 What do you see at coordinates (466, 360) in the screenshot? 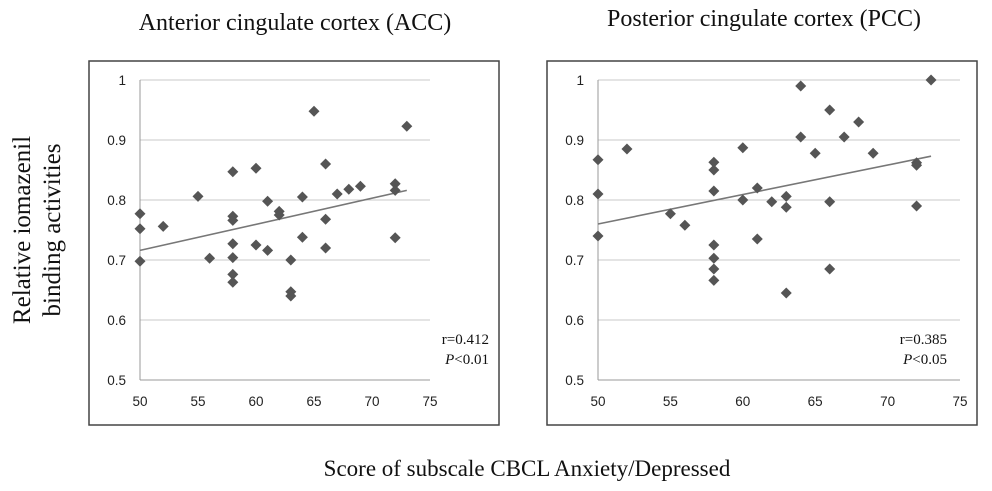
I see `acc-p-value: P<0.01` at bounding box center [466, 360].